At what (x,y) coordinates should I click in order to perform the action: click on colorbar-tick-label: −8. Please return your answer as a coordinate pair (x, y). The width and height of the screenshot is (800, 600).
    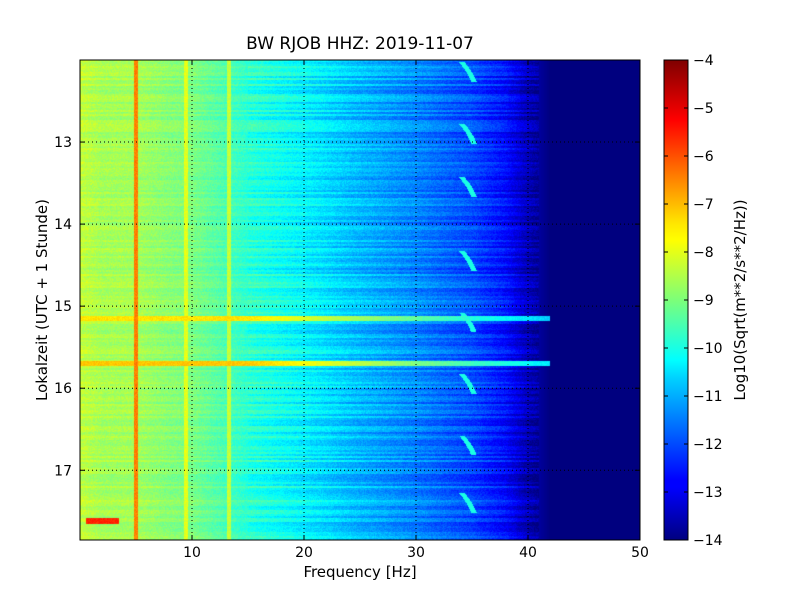
    Looking at the image, I should click on (703, 253).